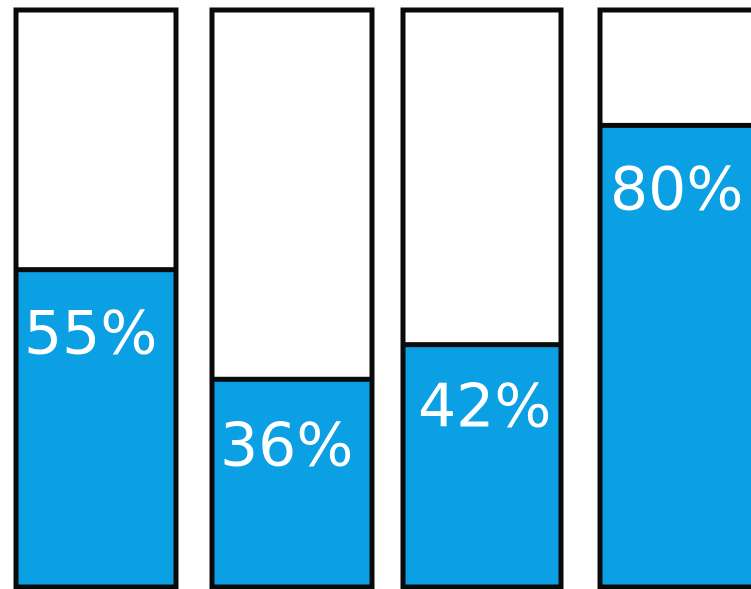  I want to click on bar-value-label-3: 42%, so click(484, 407).